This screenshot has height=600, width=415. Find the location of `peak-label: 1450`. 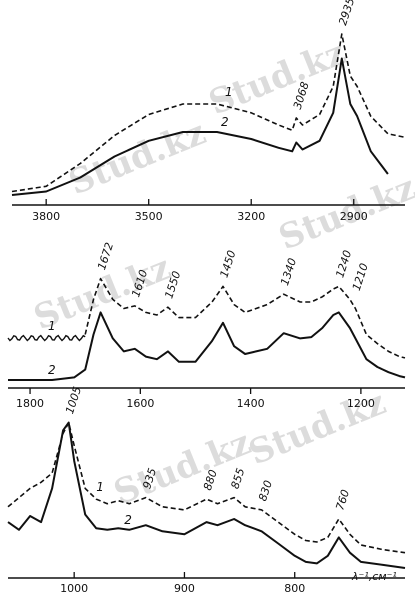

peak-label: 1450 is located at coordinates (228, 264).